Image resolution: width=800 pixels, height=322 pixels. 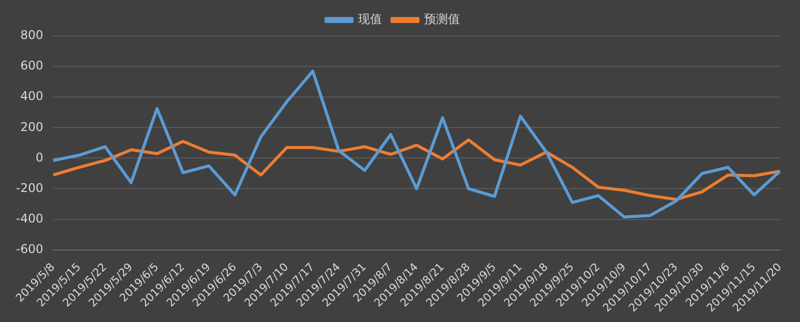 What do you see at coordinates (32, 35) in the screenshot?
I see `y-tick-label: 800` at bounding box center [32, 35].